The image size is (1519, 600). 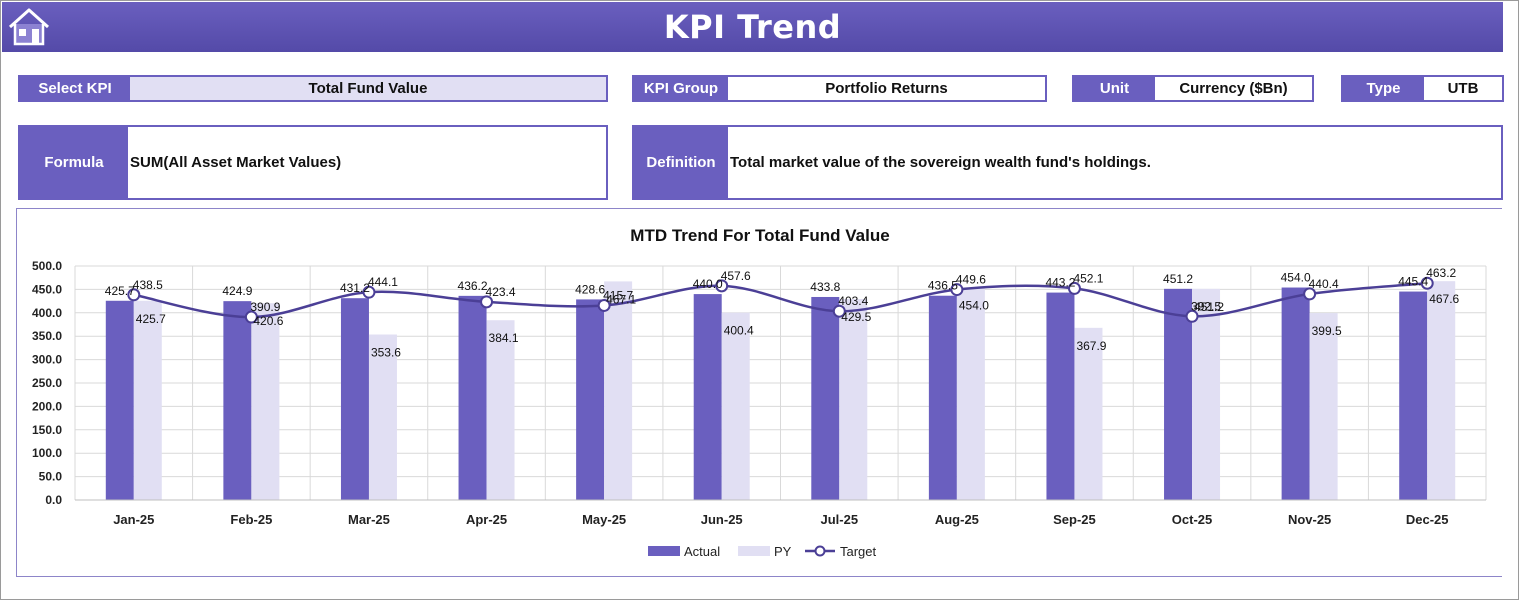 I want to click on y-tick-label: 450.0, so click(x=47, y=289).